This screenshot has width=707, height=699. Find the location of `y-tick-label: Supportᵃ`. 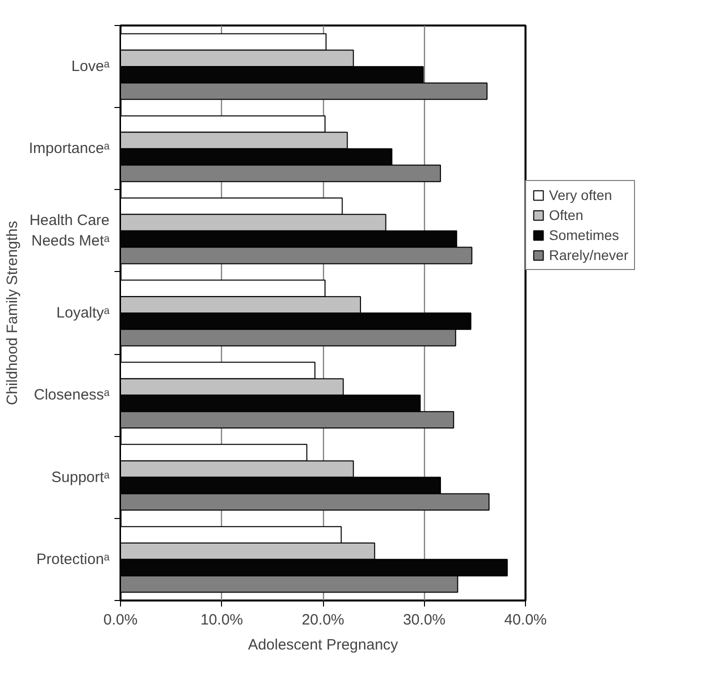

y-tick-label: Supportᵃ is located at coordinates (80, 477).